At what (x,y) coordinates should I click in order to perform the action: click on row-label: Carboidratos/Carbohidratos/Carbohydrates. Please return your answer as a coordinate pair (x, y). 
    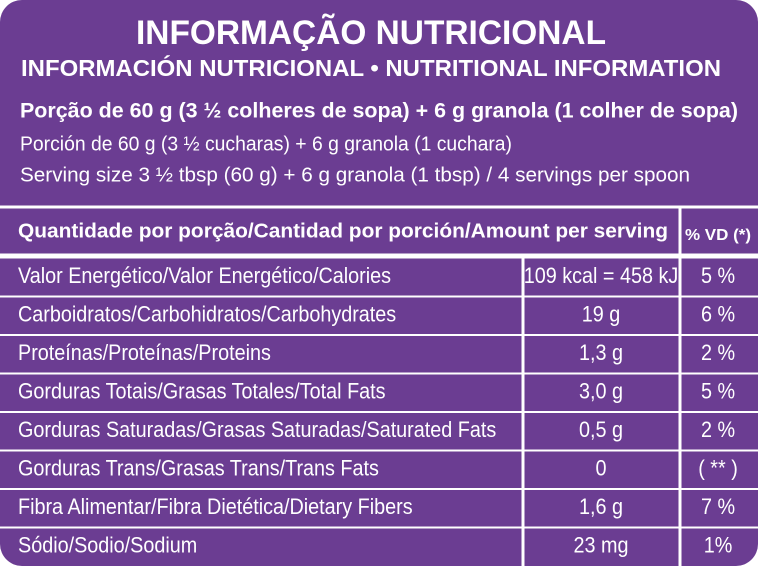
    Looking at the image, I should click on (207, 315).